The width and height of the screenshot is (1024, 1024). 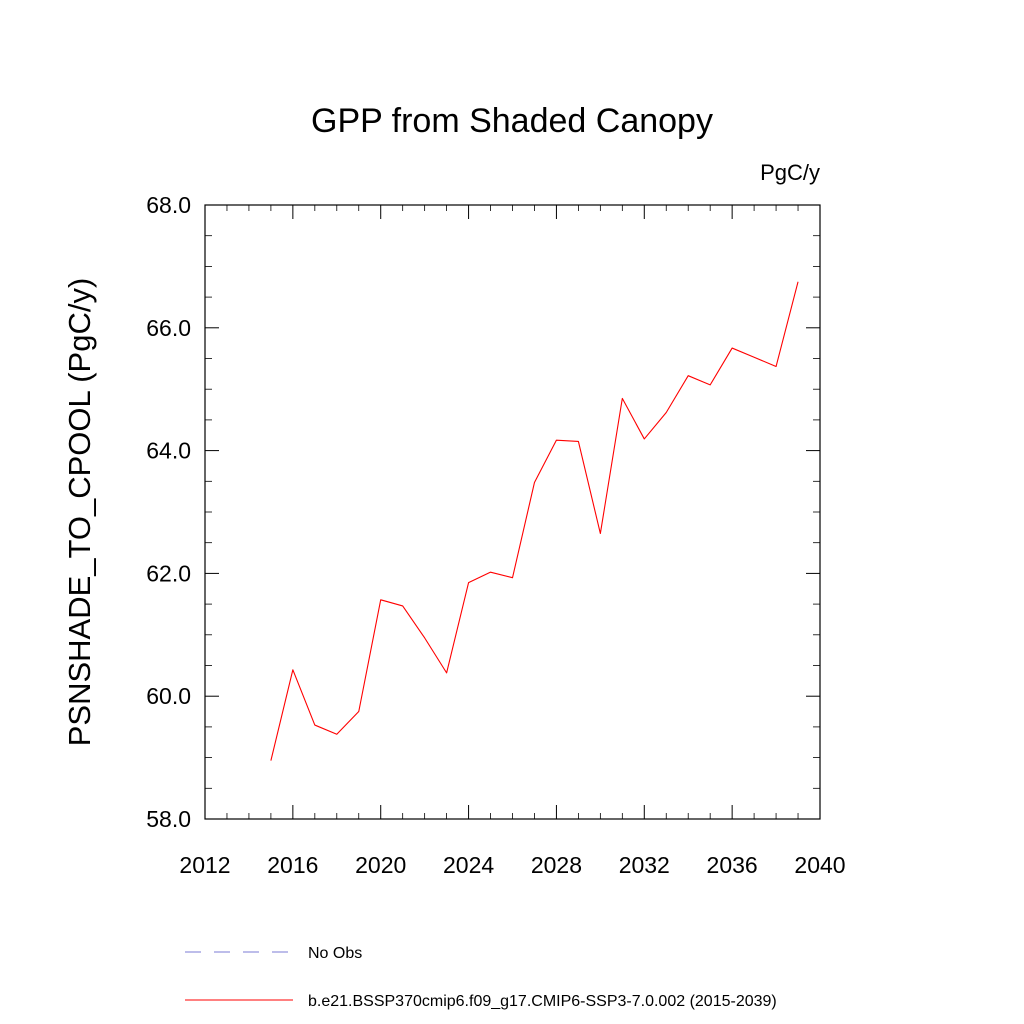 What do you see at coordinates (79, 512) in the screenshot?
I see `y-axis-label: PSNSHADE_TO_CPOOL (PgC/y)` at bounding box center [79, 512].